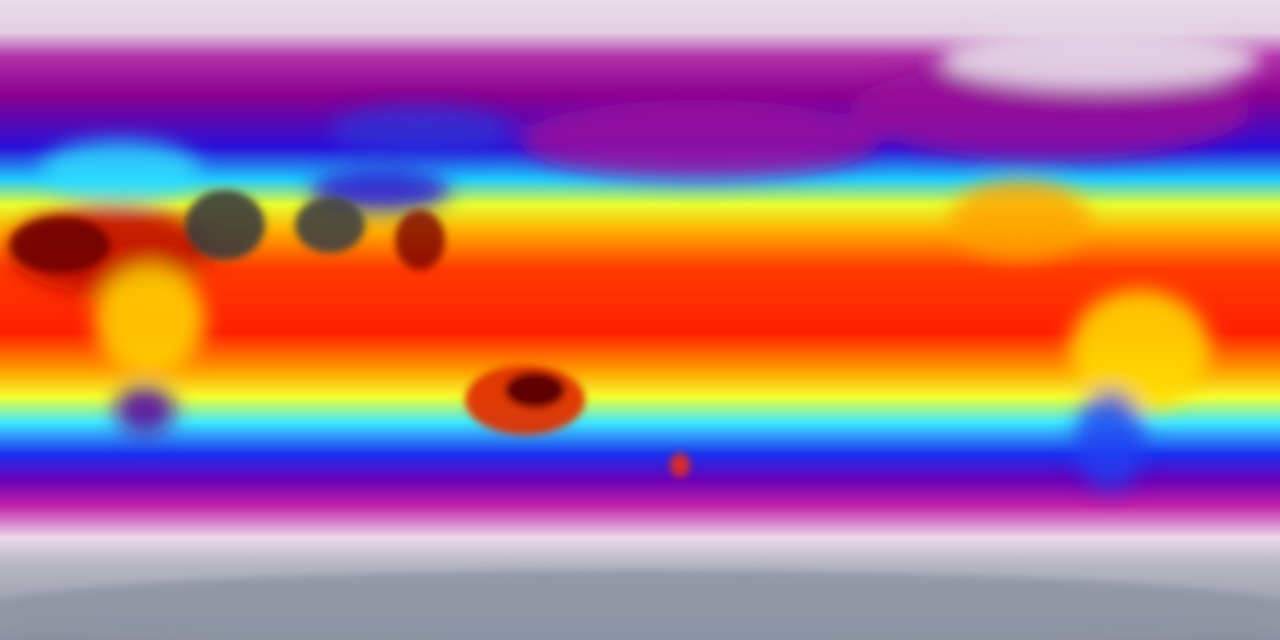 This screenshot has width=1280, height=640. Describe the element at coordinates (1140, 350) in the screenshot. I see `south-america-region` at that location.